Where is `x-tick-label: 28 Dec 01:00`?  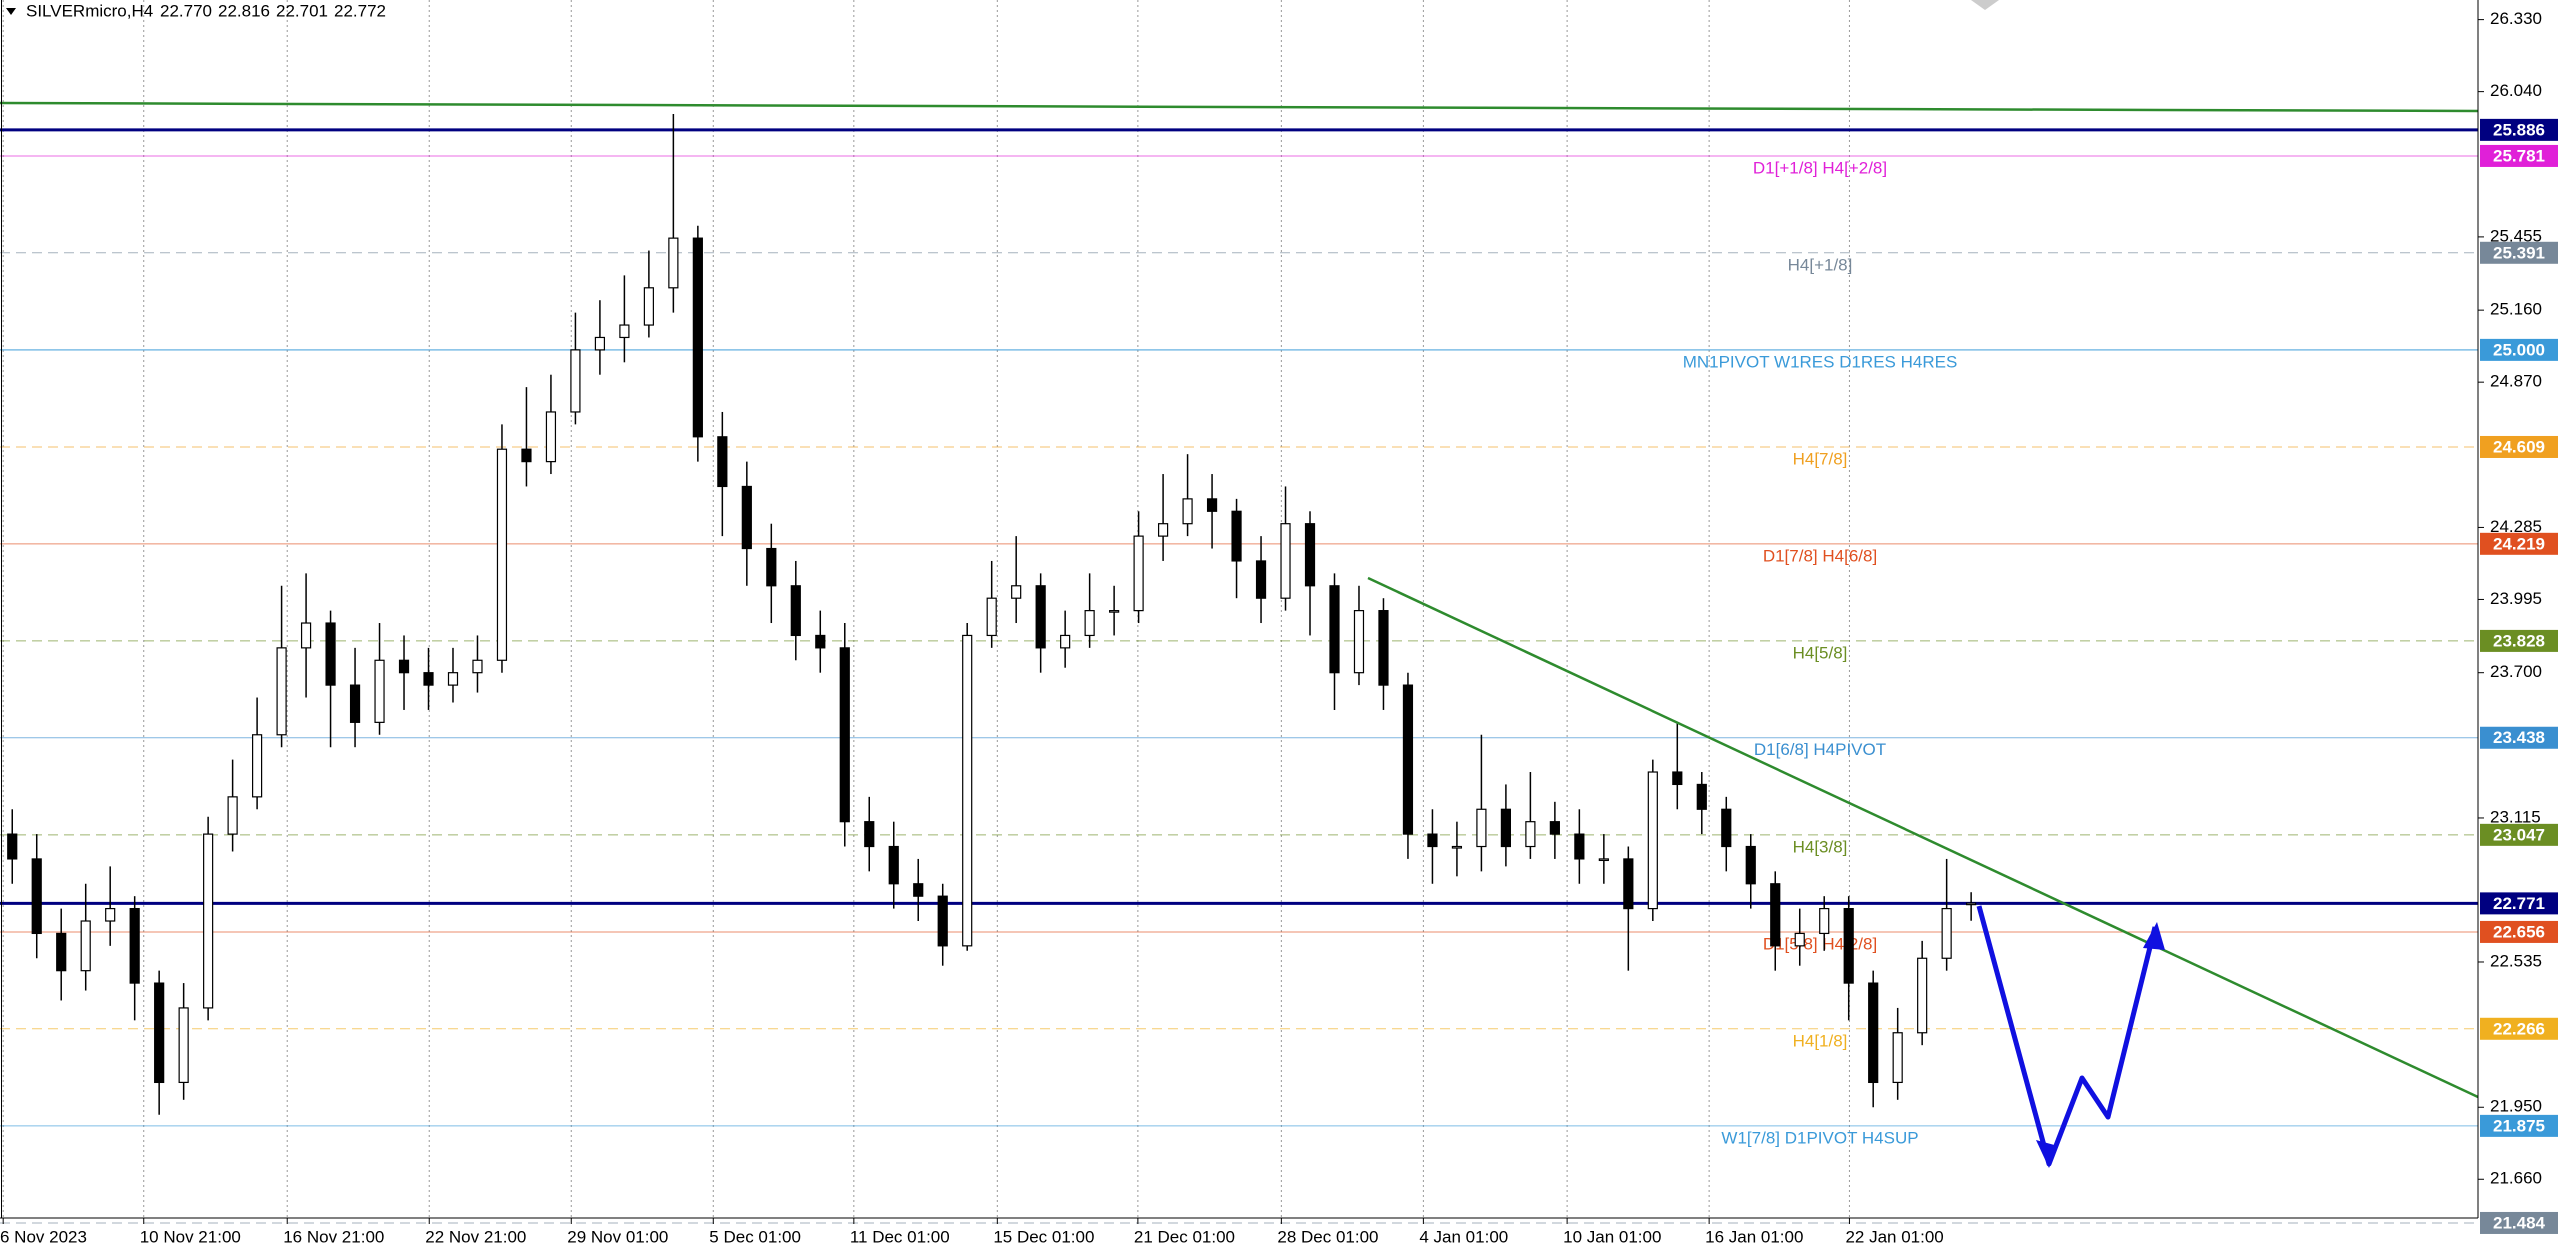
x-tick-label: 28 Dec 01:00 is located at coordinates (1327, 1236).